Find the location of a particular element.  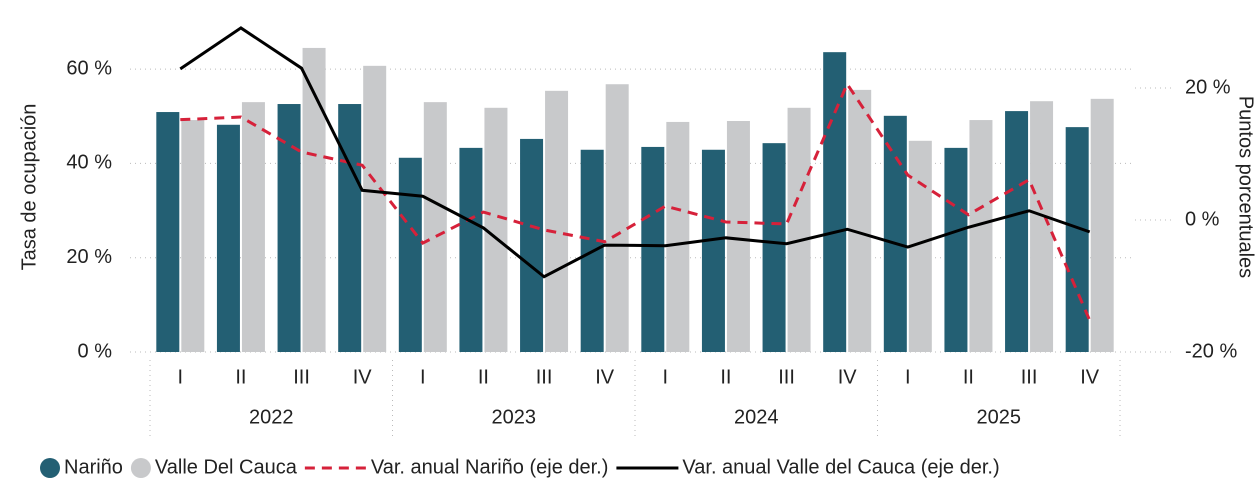

legend-label: Nariño is located at coordinates (93, 467).